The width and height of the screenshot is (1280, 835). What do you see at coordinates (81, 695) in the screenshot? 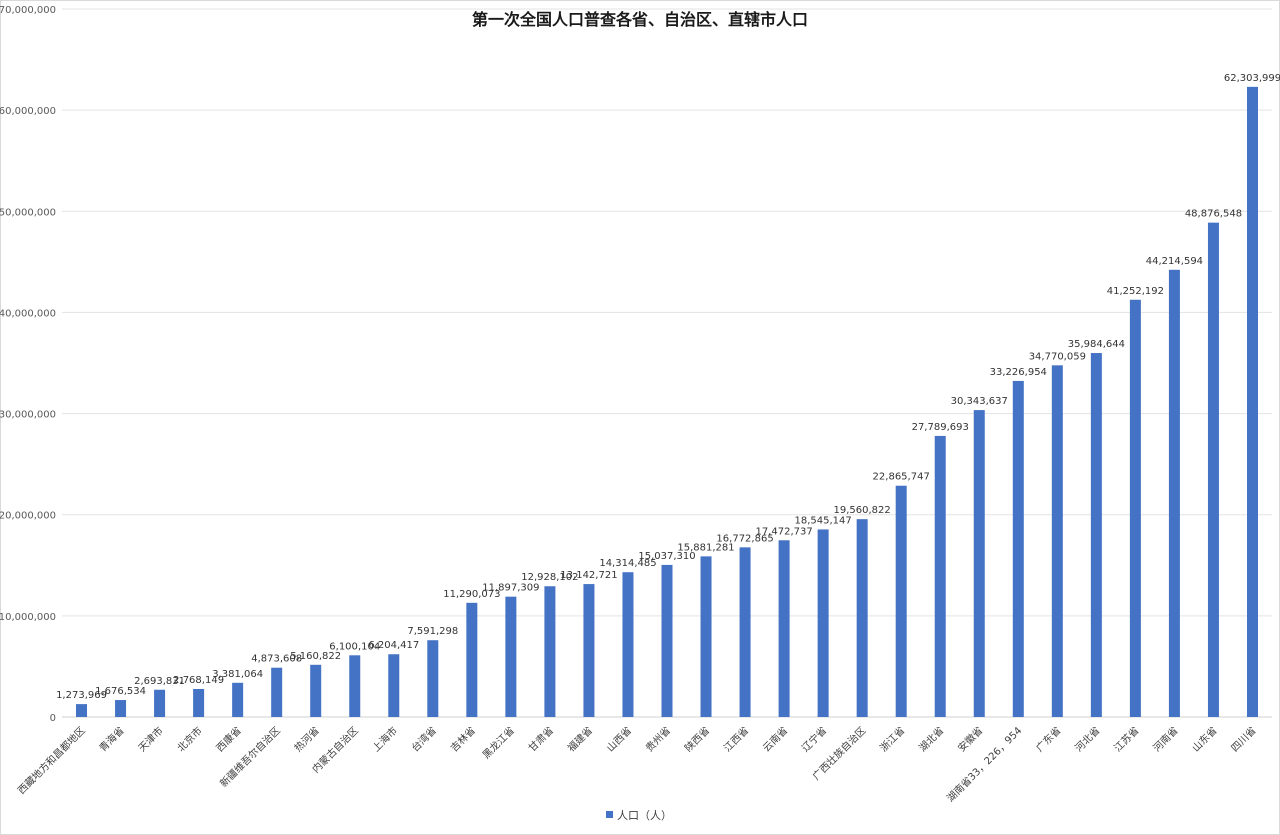
I see `data-label: 1,273,969` at bounding box center [81, 695].